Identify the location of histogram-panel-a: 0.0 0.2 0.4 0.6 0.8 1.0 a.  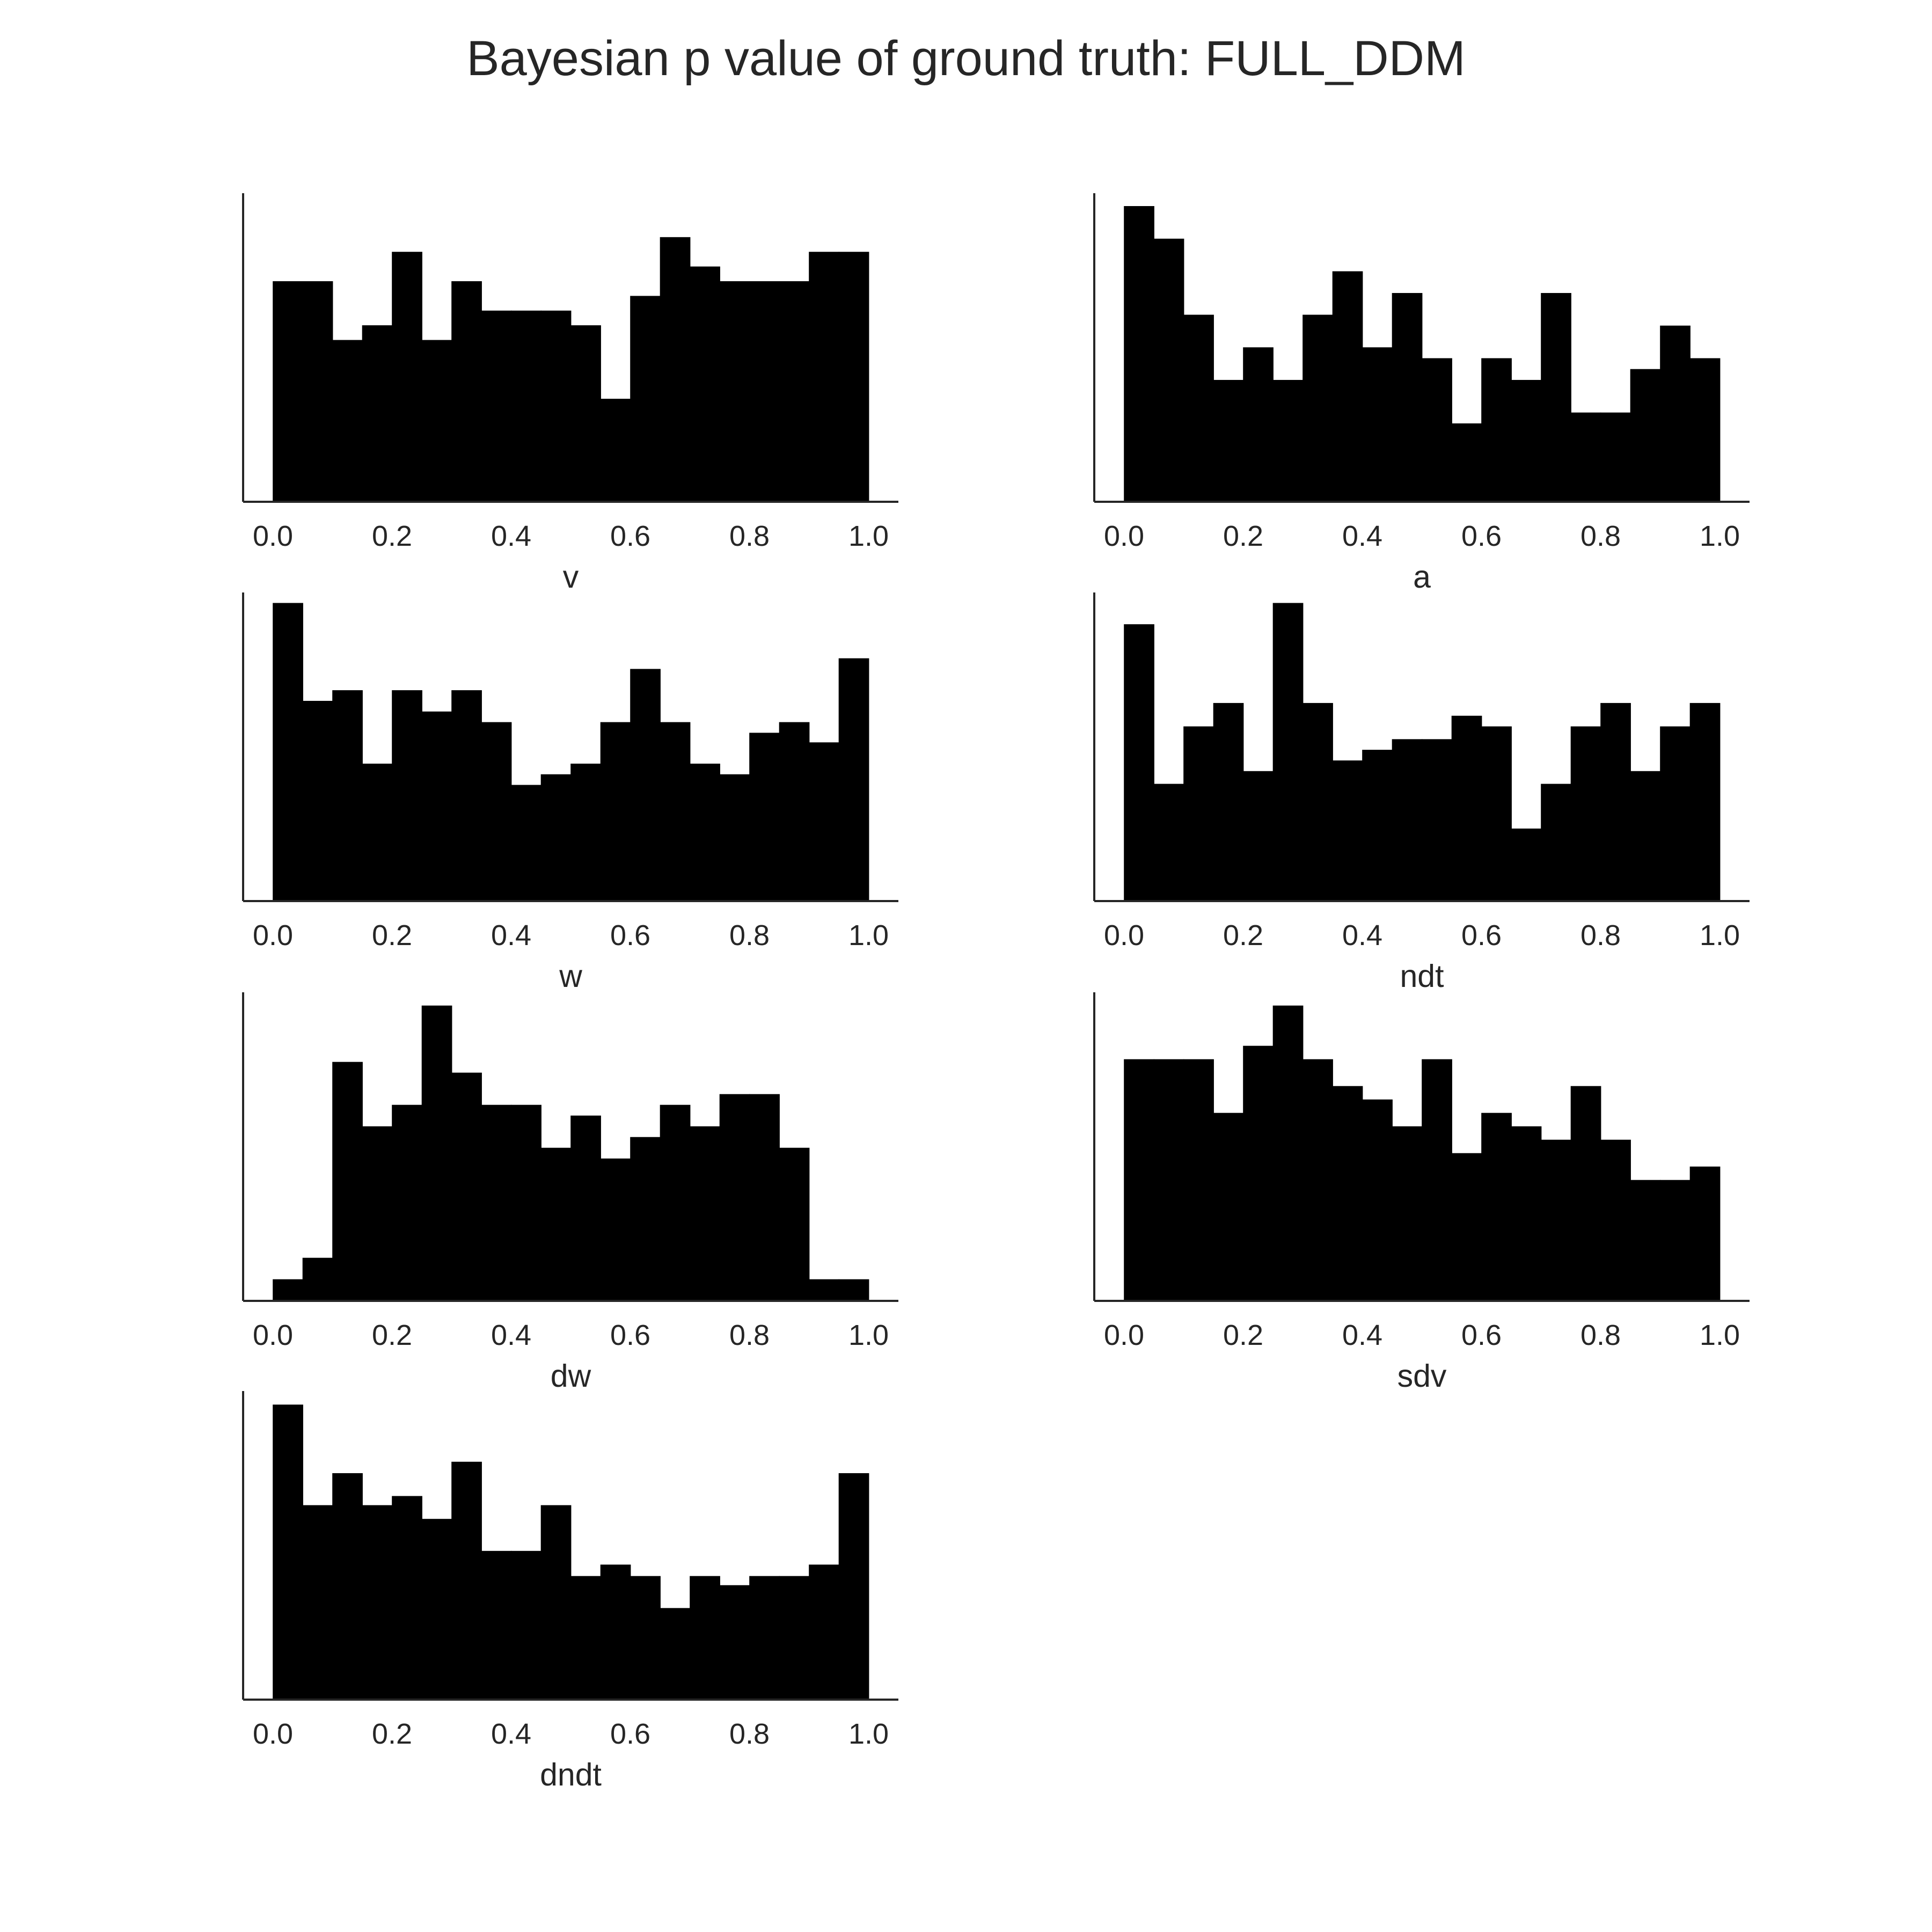
(1421, 394).